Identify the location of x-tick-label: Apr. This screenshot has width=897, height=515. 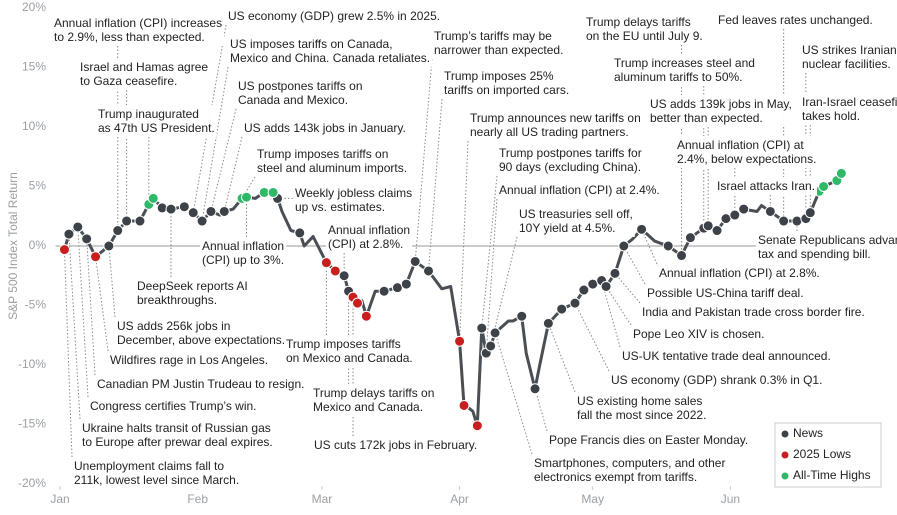
(459, 499).